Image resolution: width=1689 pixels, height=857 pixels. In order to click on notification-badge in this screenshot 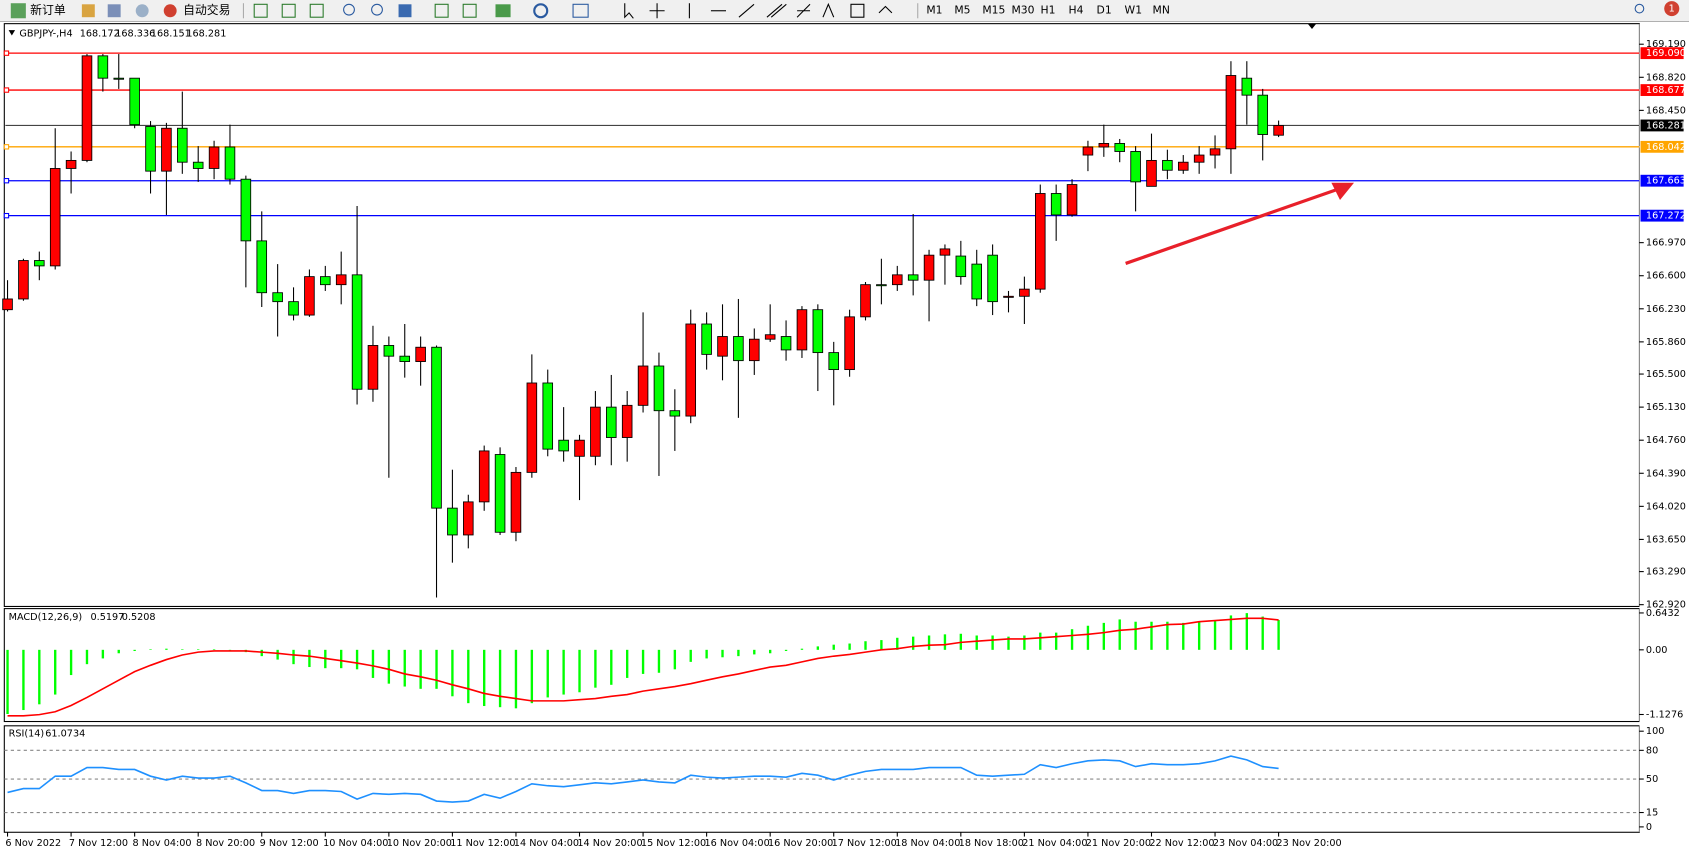, I will do `click(1672, 9)`.